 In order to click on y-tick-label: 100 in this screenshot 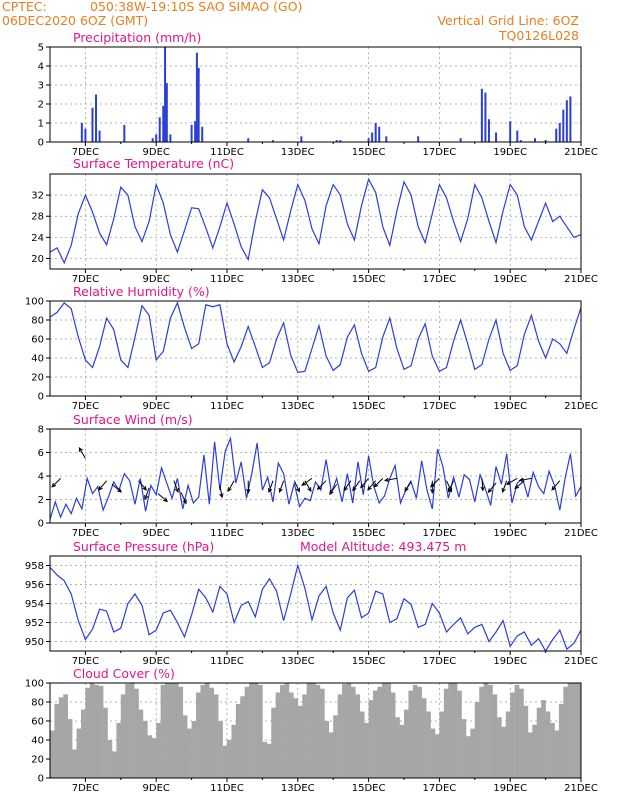, I will do `click(34, 684)`.